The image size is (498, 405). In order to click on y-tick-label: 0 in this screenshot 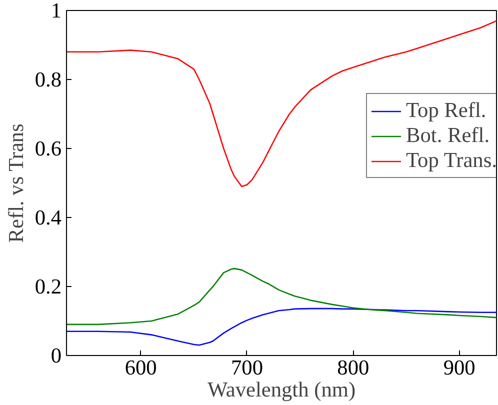, I will do `click(56, 356)`.